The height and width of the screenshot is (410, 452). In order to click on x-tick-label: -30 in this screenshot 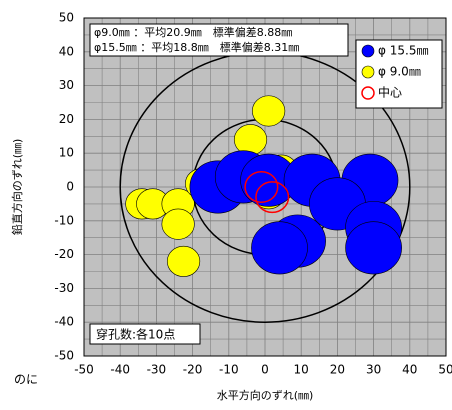, I will do `click(157, 370)`.